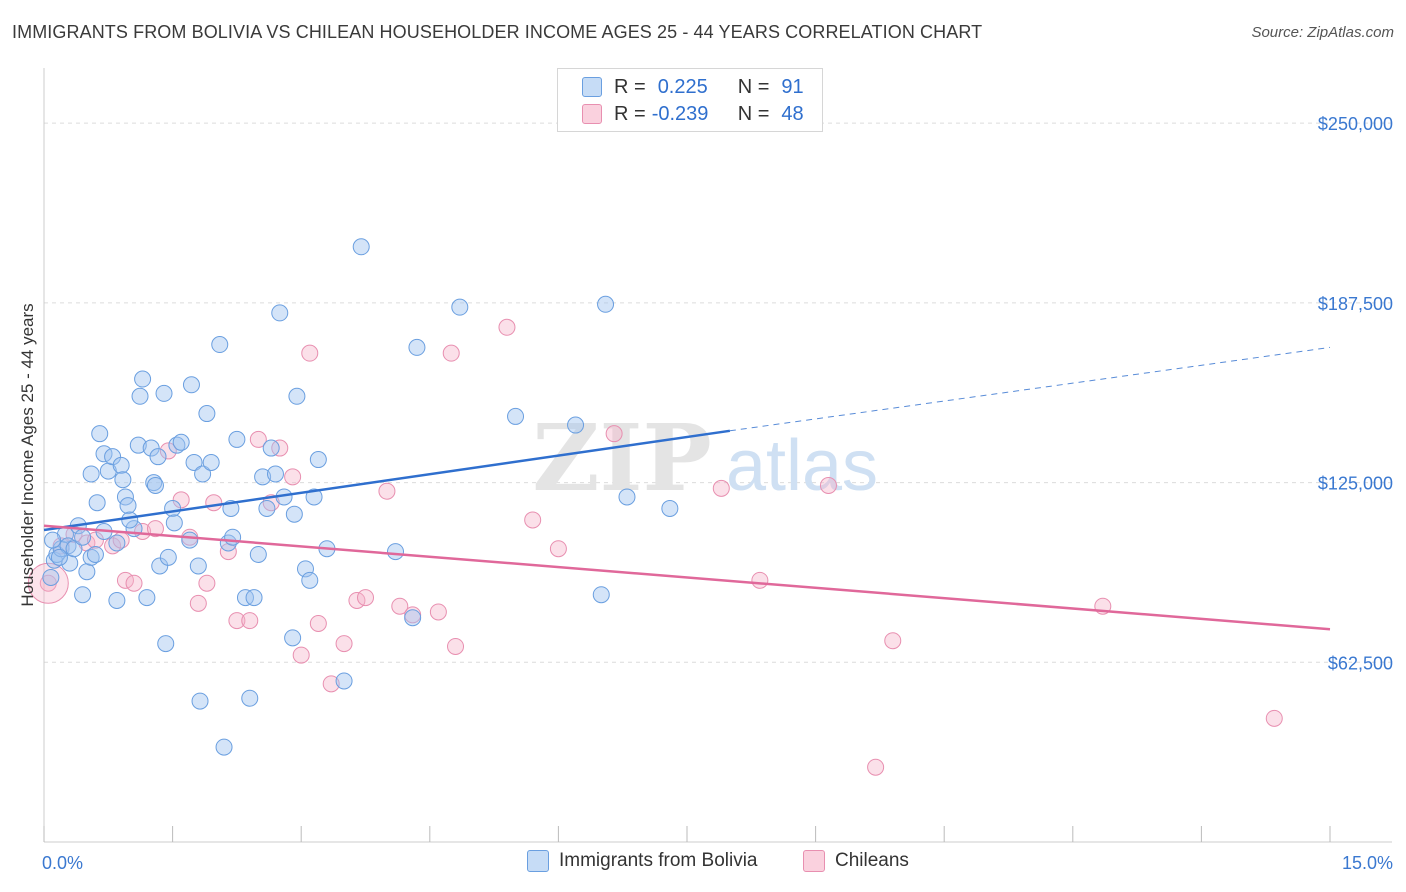 The width and height of the screenshot is (1406, 892). Describe the element at coordinates (621, 458) in the screenshot. I see `watermark-zip: ZIP` at that location.